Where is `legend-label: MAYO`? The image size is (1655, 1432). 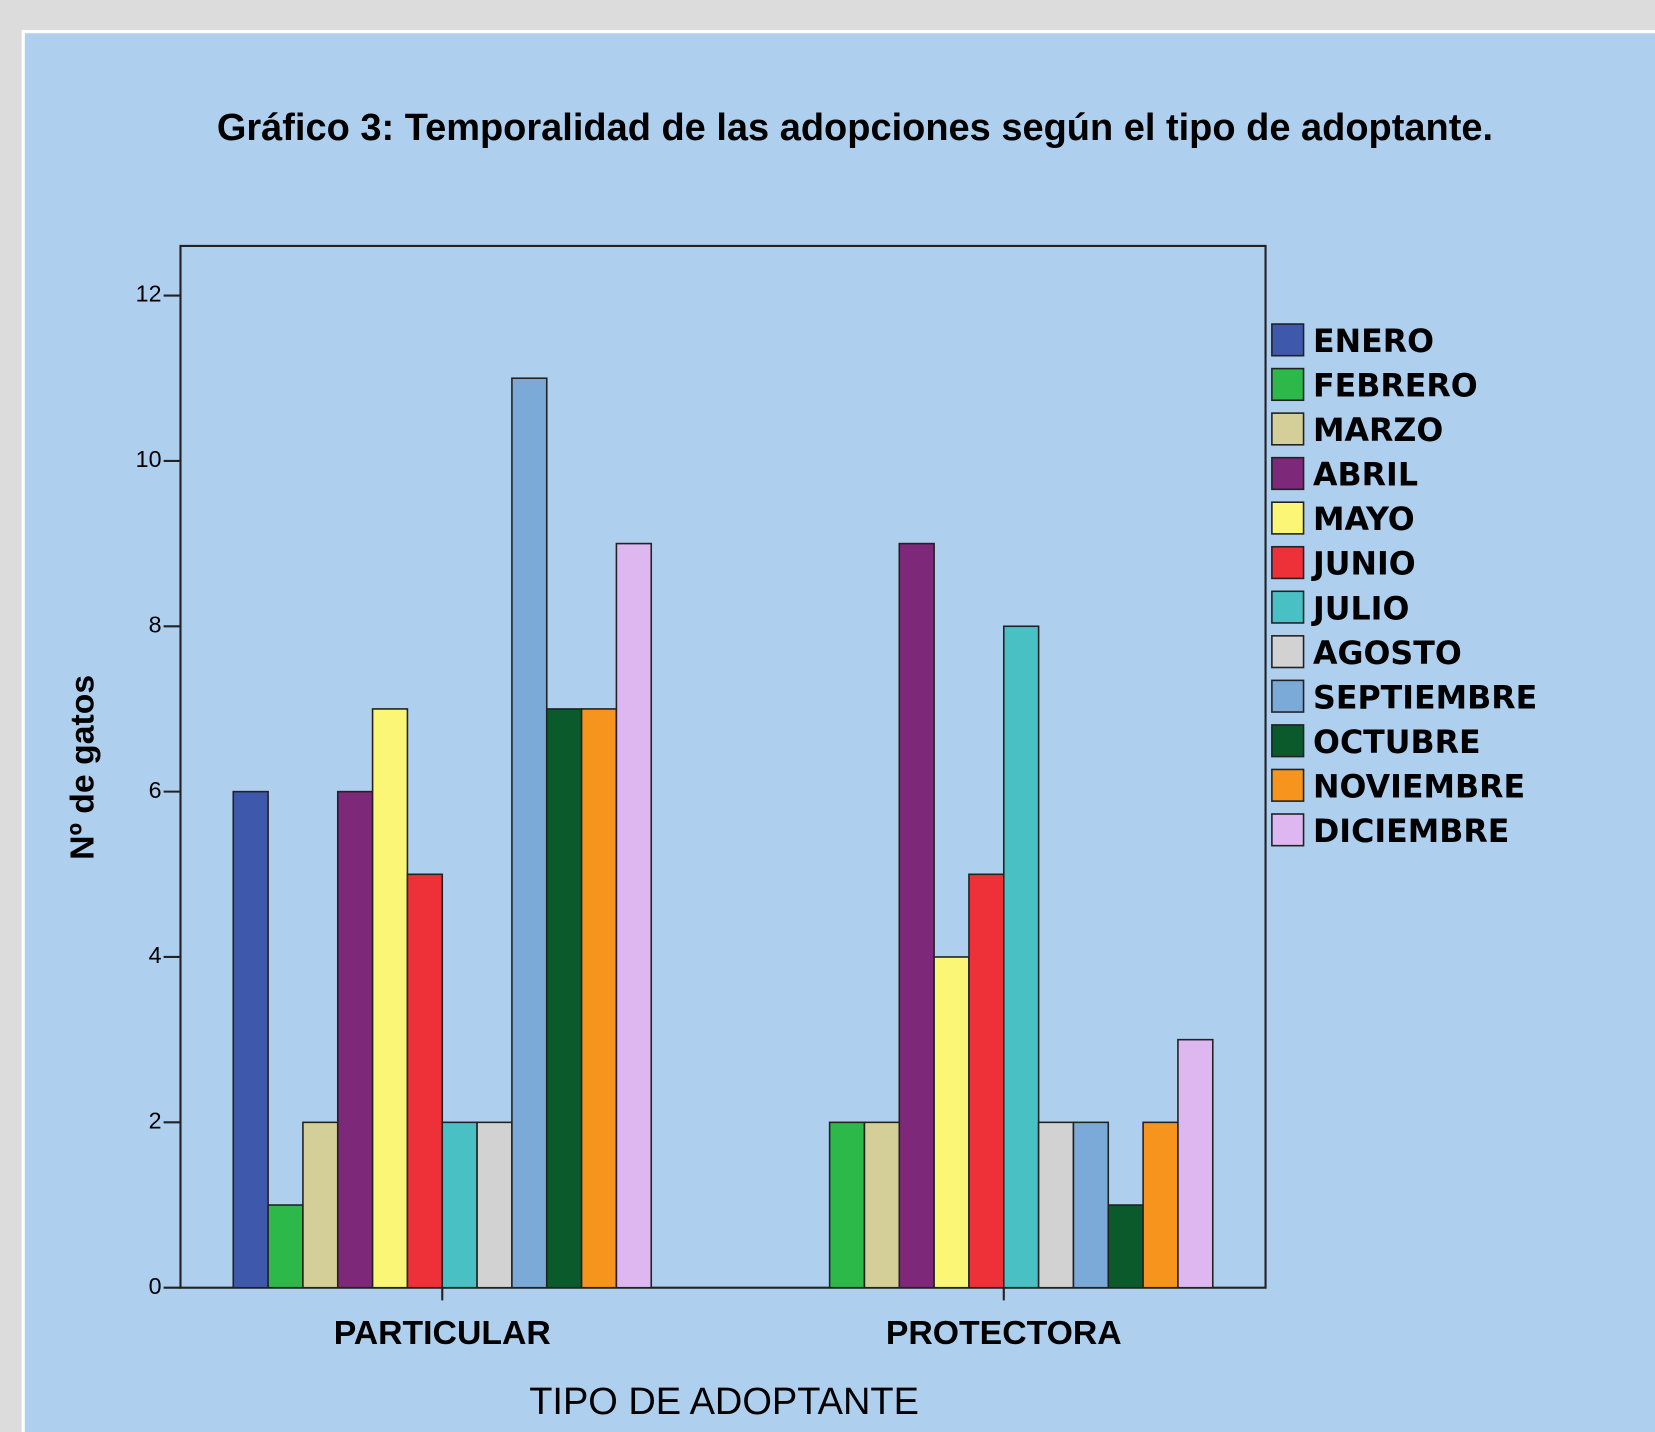
legend-label: MAYO is located at coordinates (1364, 520).